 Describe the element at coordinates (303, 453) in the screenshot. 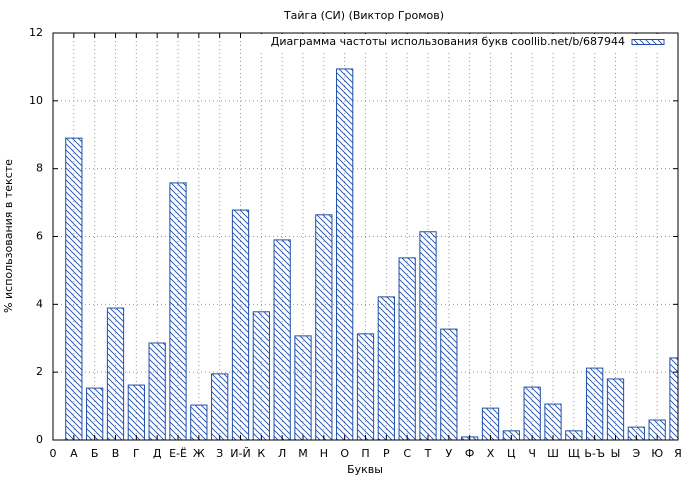

I see `x-tick-label: М` at that location.